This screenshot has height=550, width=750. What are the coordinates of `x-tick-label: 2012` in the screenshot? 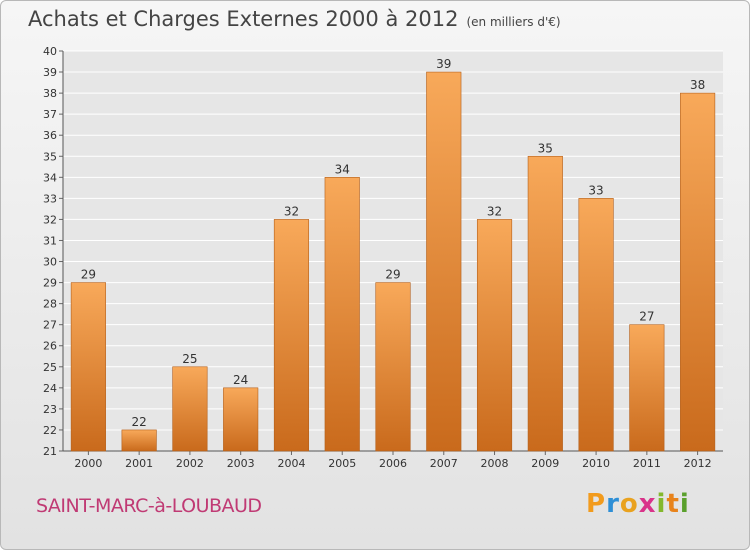 It's located at (698, 463).